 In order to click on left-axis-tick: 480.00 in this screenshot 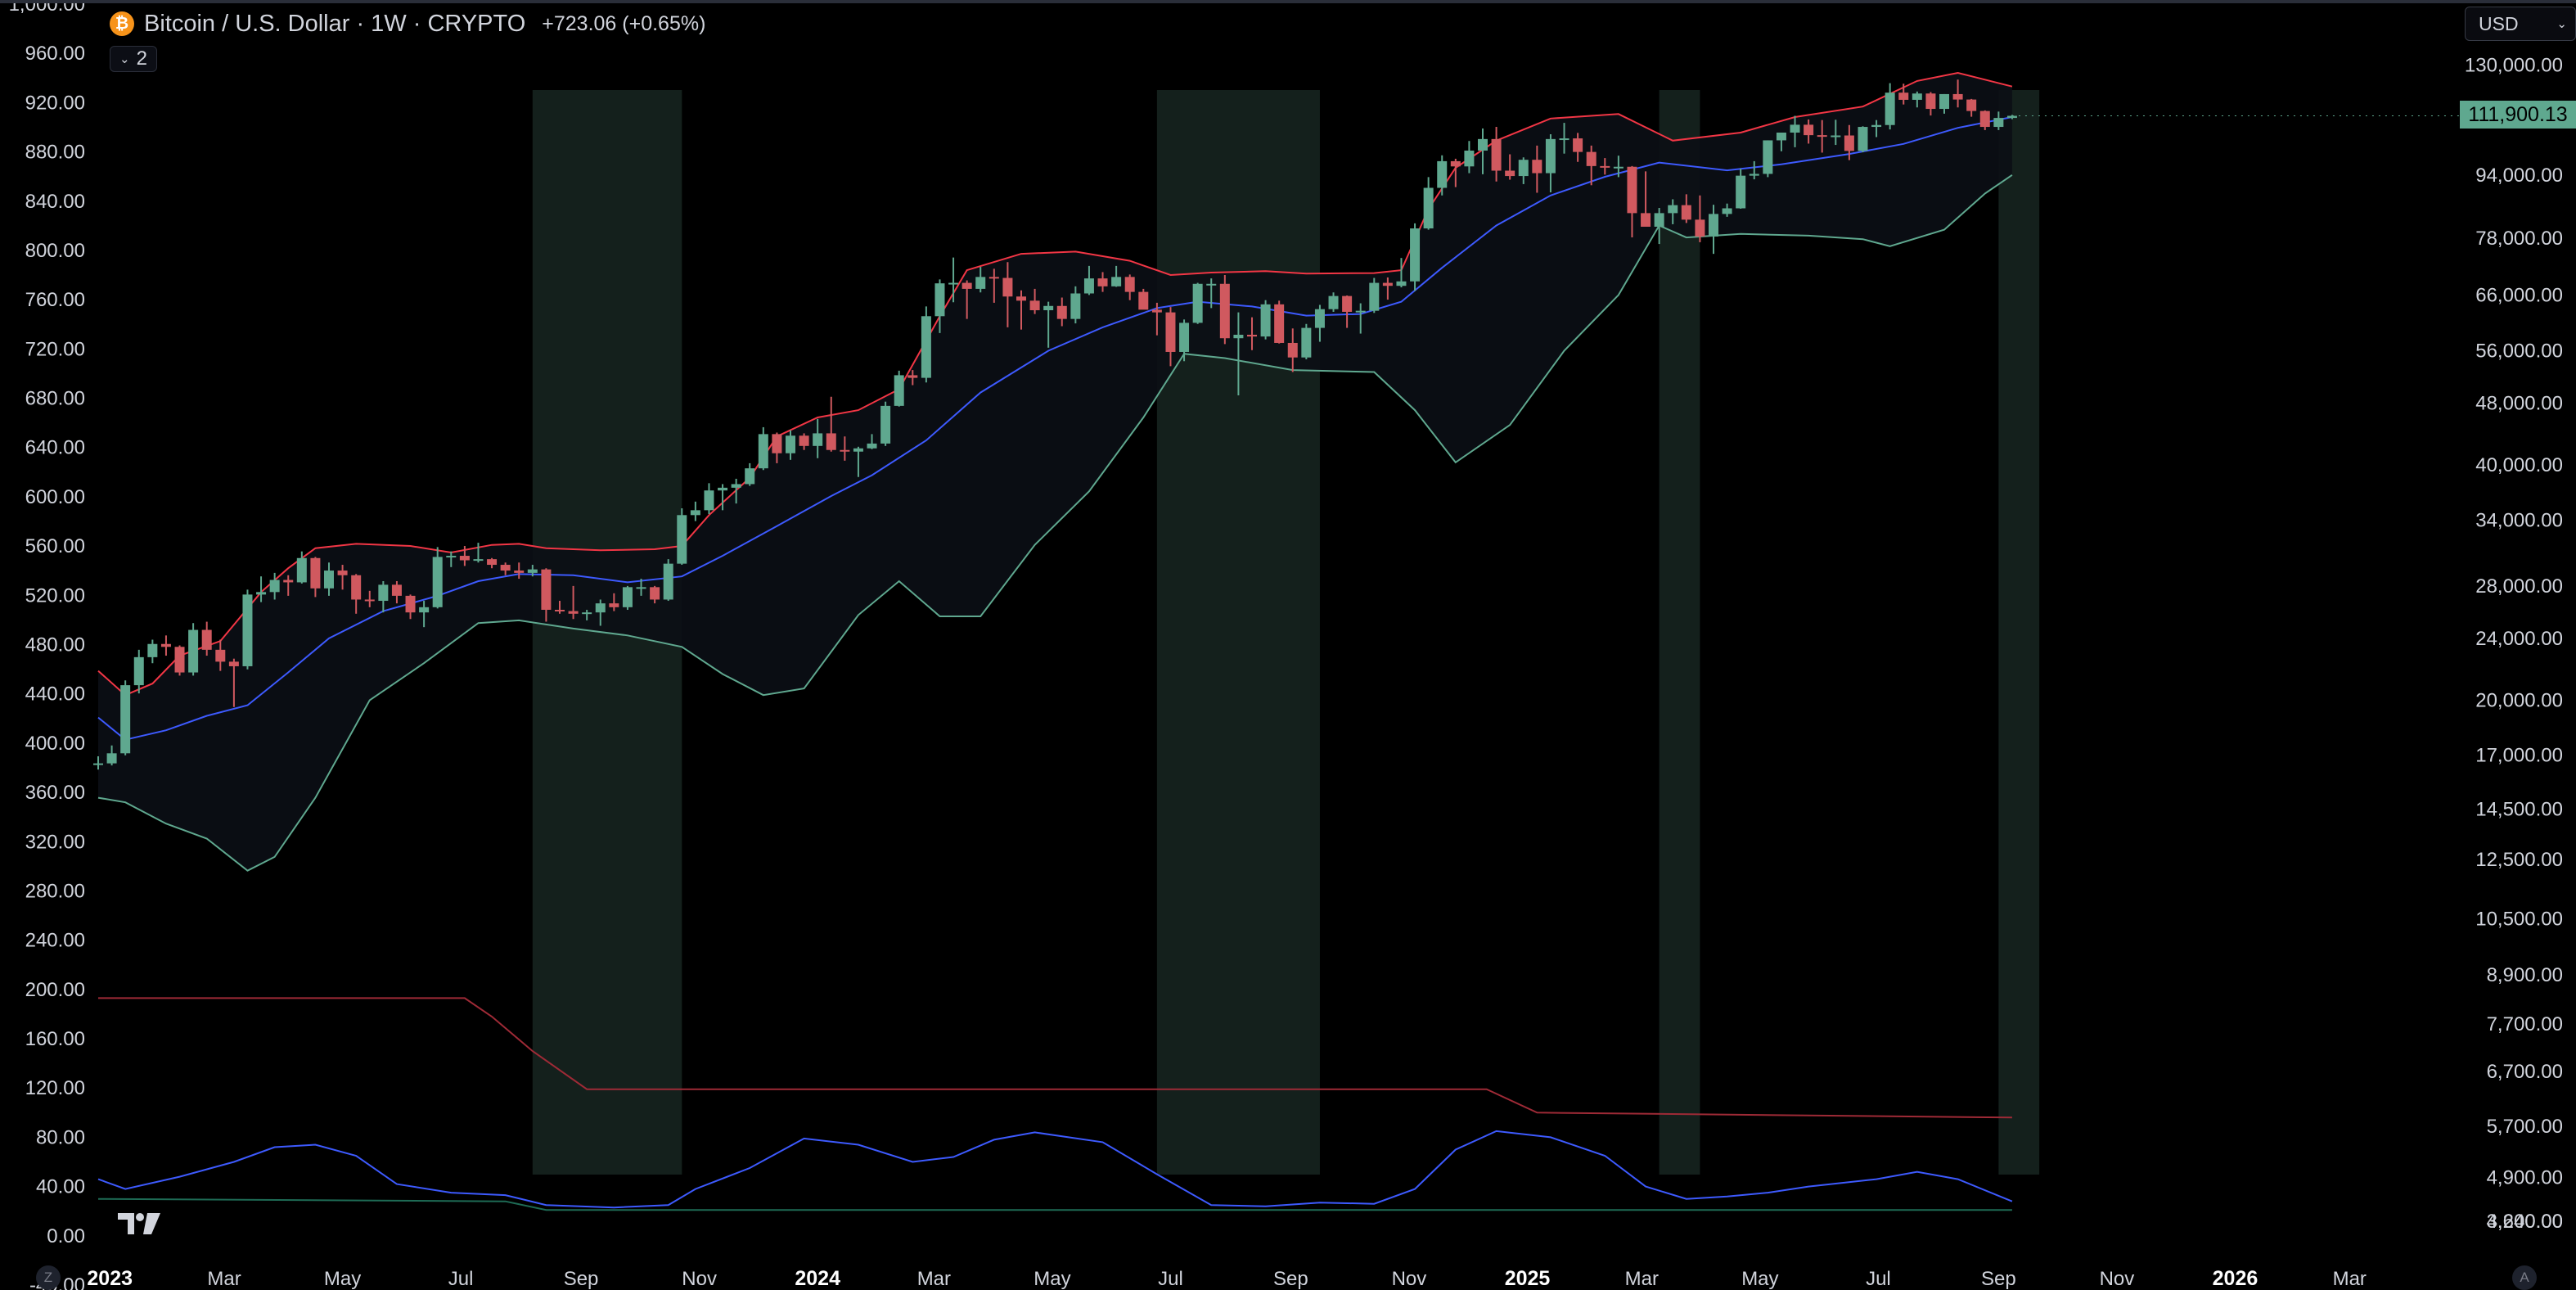, I will do `click(55, 645)`.